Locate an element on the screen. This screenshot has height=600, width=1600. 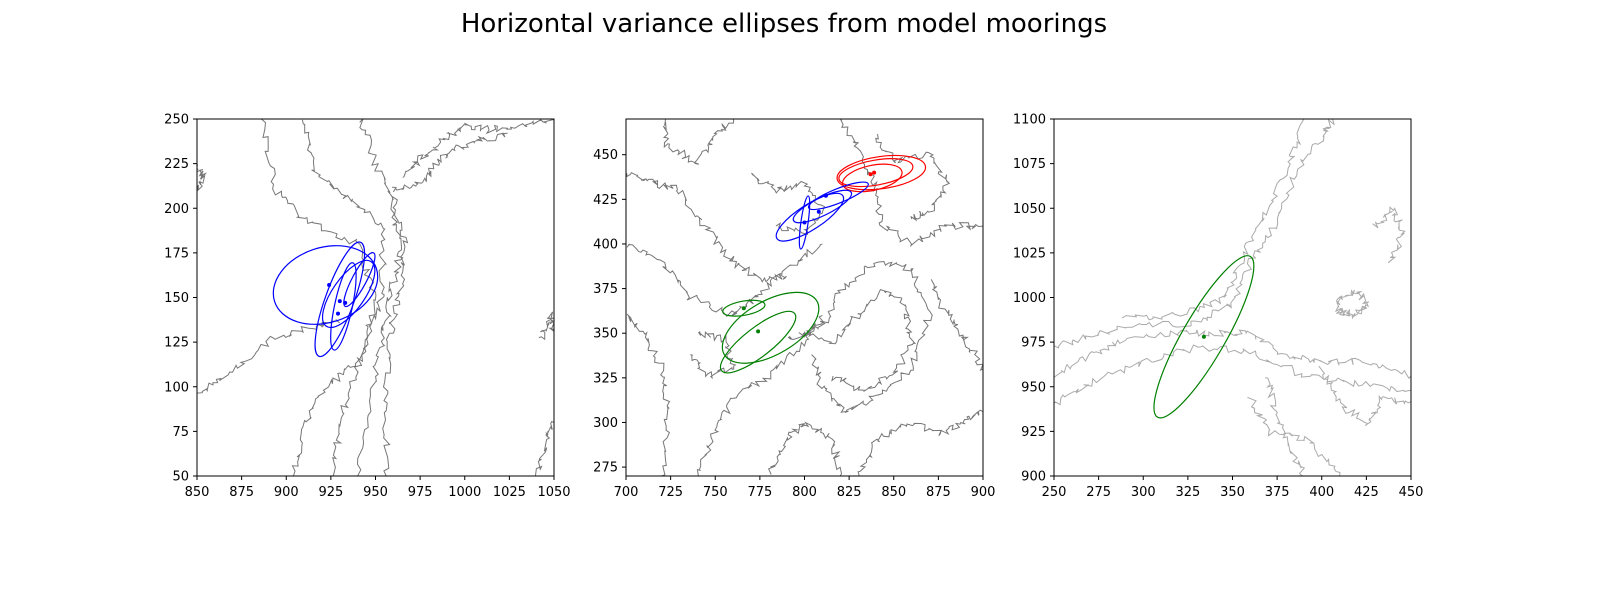
x-tick-label: 725 is located at coordinates (670, 492).